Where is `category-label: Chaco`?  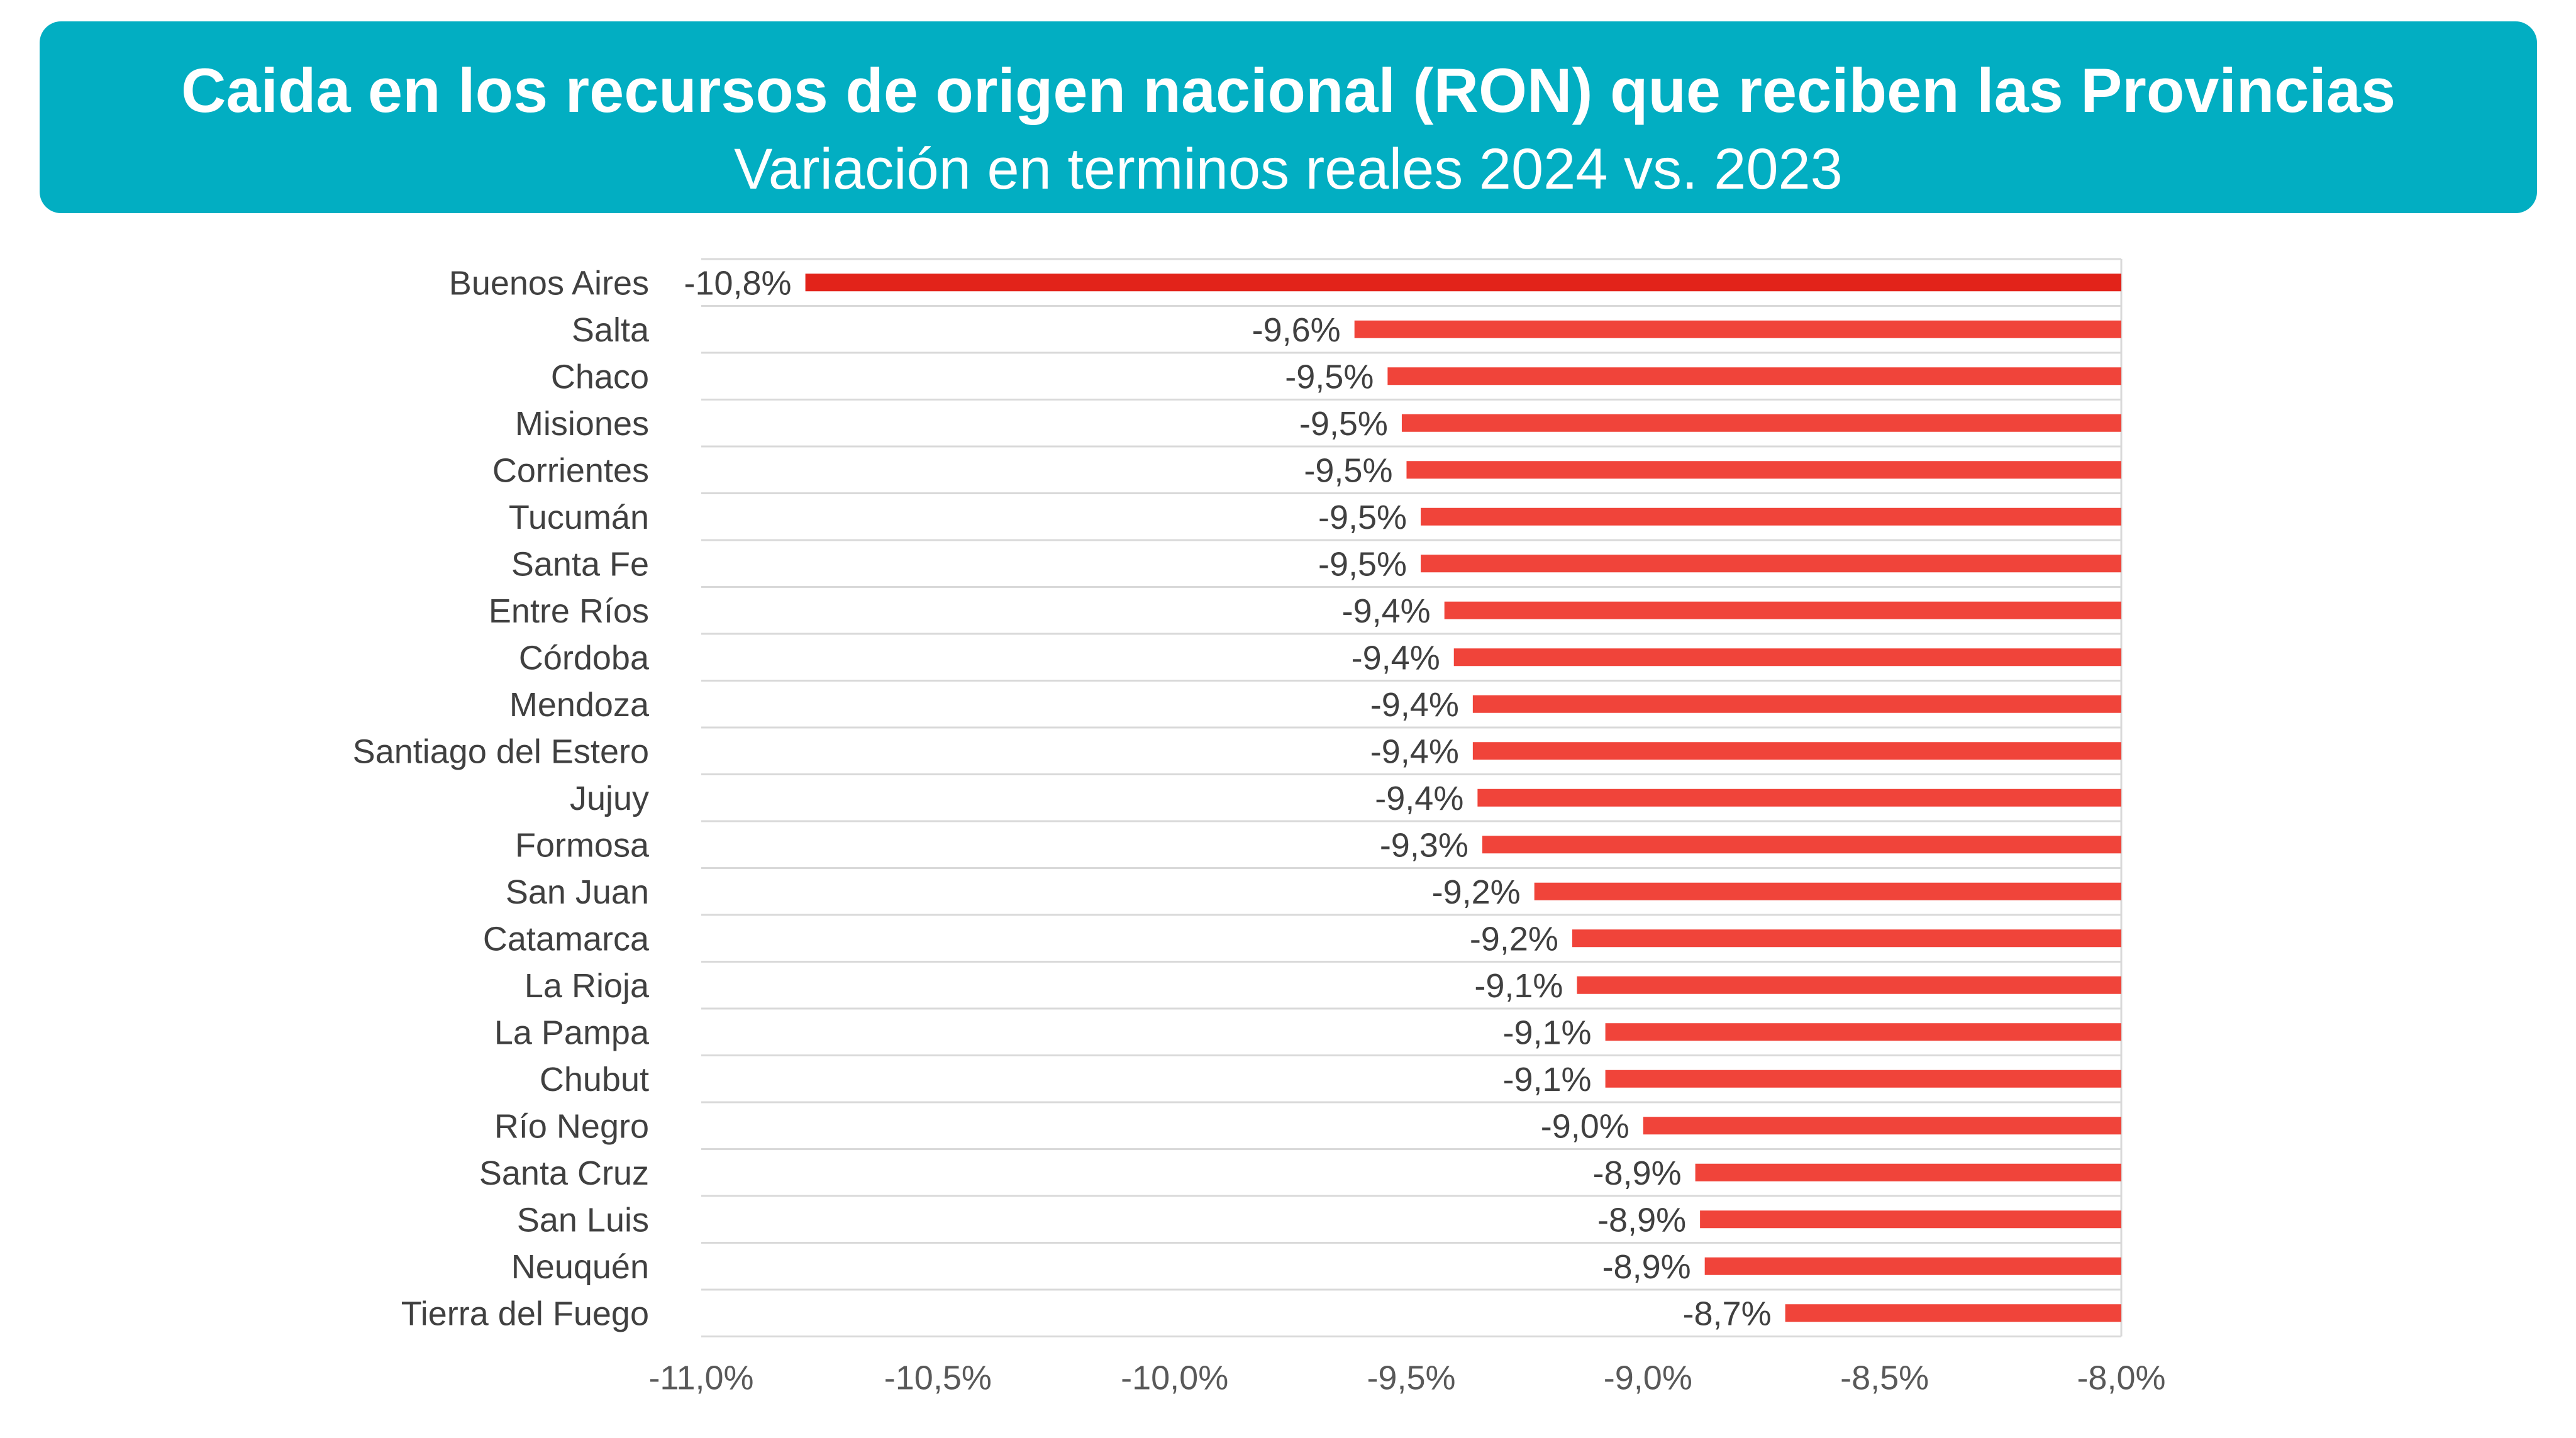 category-label: Chaco is located at coordinates (600, 377).